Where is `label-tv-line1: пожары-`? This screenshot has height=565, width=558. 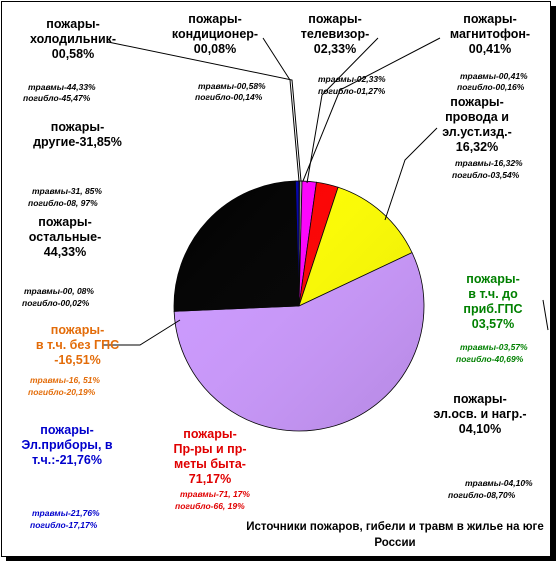
label-tv-line1: пожары- is located at coordinates (335, 19).